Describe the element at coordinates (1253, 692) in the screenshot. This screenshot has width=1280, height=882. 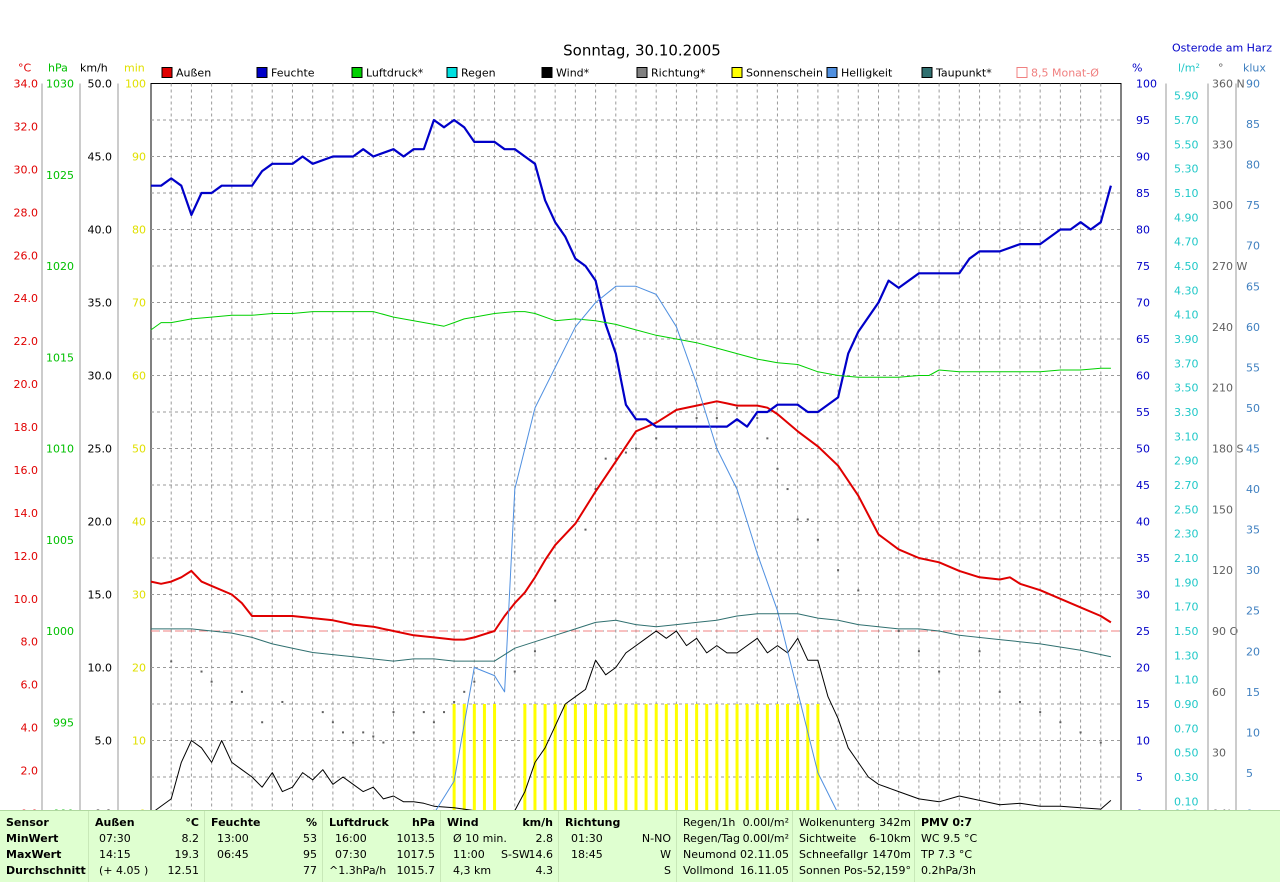
I see `lux-axis-tick-label: 15` at that location.